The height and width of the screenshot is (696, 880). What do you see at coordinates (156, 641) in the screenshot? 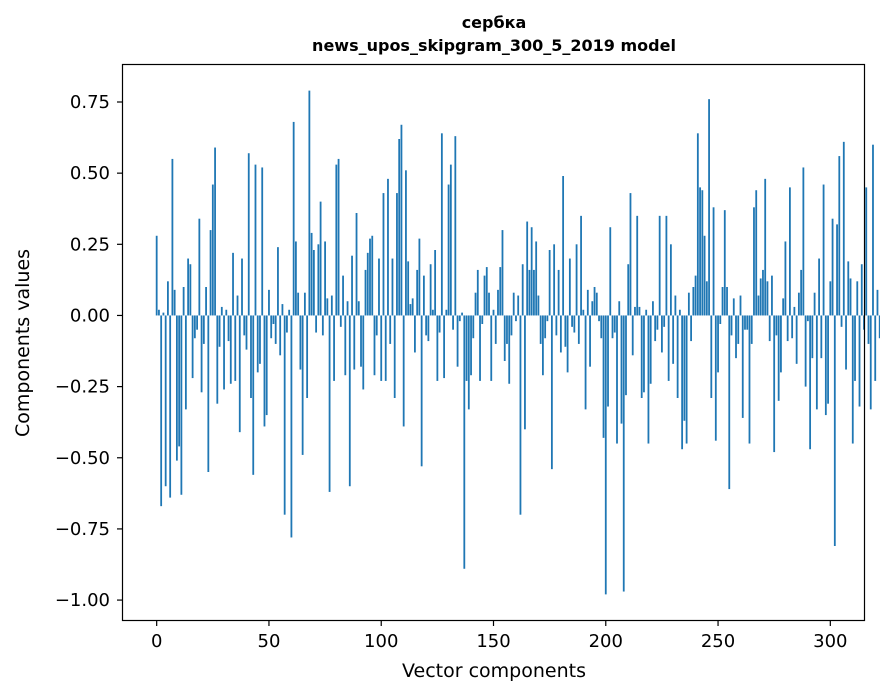
I see `x-tick-label: 0` at bounding box center [156, 641].